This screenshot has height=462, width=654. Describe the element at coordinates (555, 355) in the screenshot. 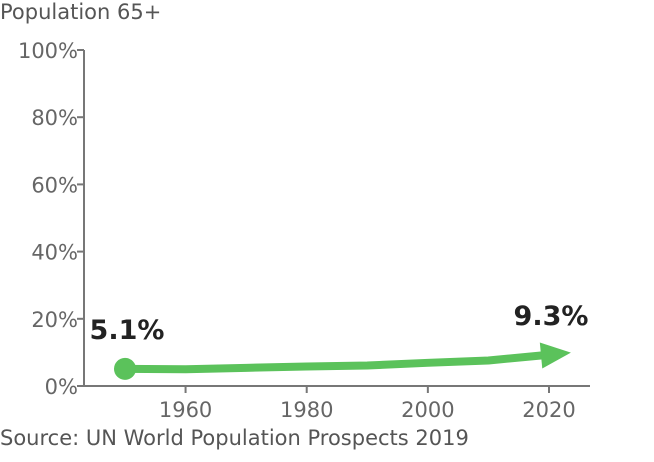

I see `end-arrowhead` at that location.